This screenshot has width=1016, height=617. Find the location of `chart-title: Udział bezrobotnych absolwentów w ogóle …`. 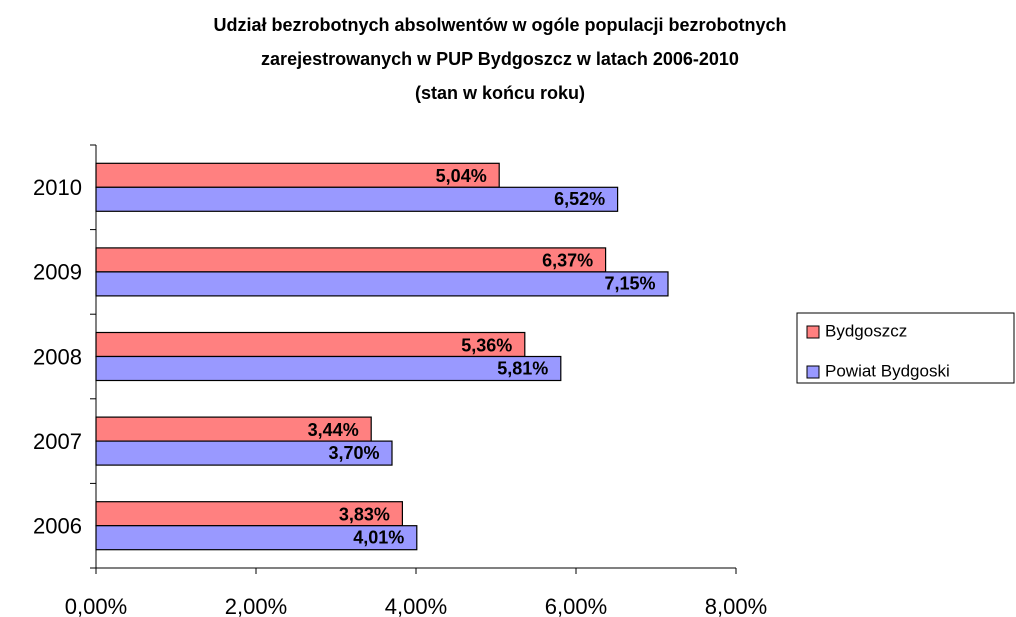

chart-title: Udział bezrobotnych absolwentów w ogóle … is located at coordinates (499, 25).